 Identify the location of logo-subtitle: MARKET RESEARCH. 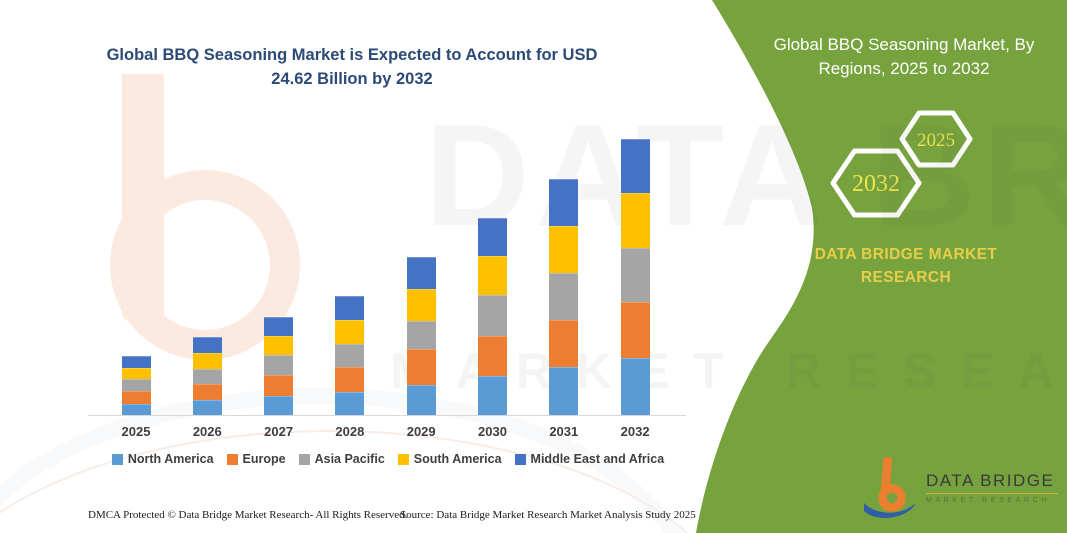
(988, 500).